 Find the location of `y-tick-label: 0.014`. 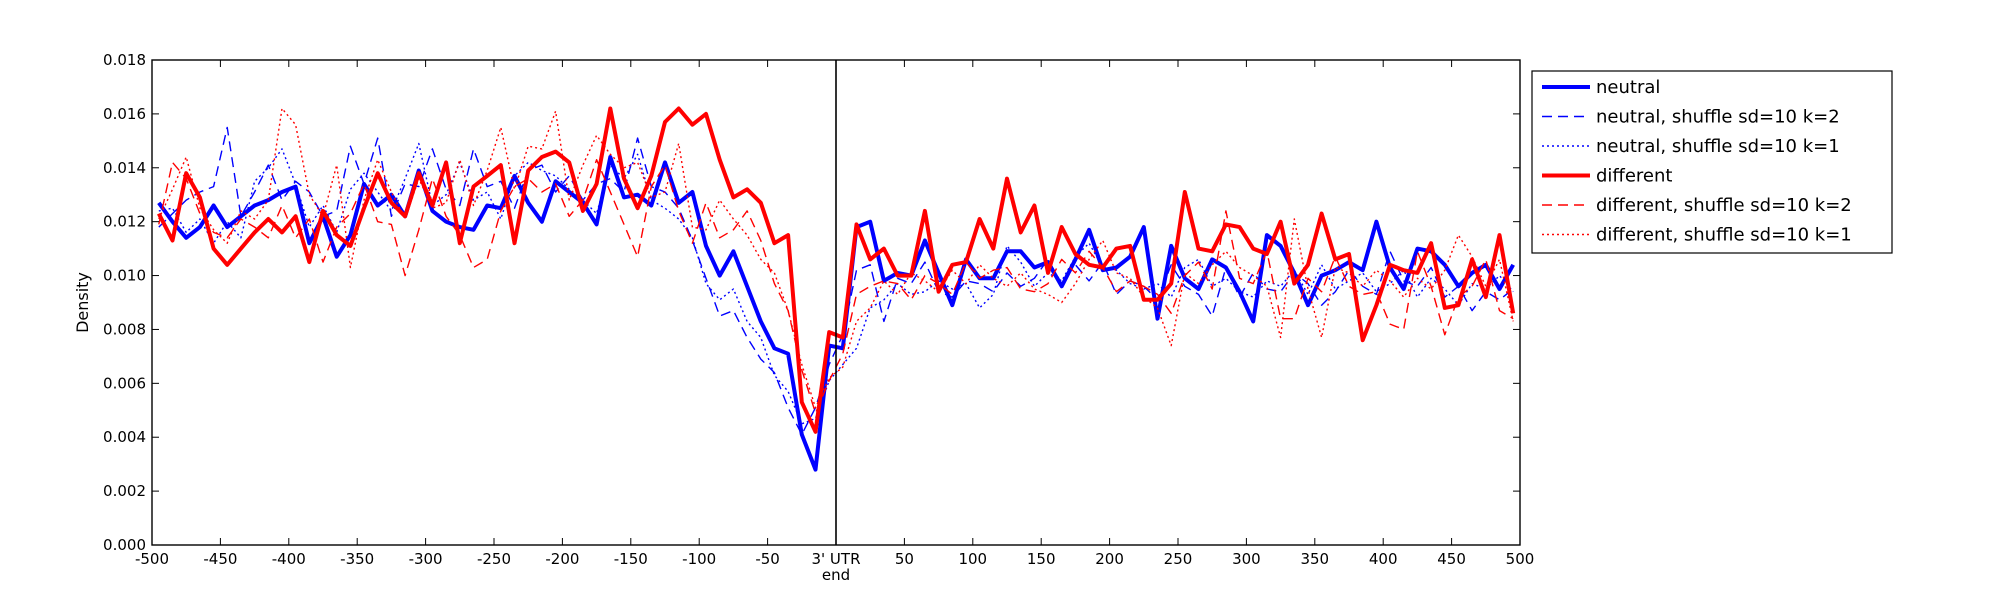

y-tick-label: 0.014 is located at coordinates (124, 168).